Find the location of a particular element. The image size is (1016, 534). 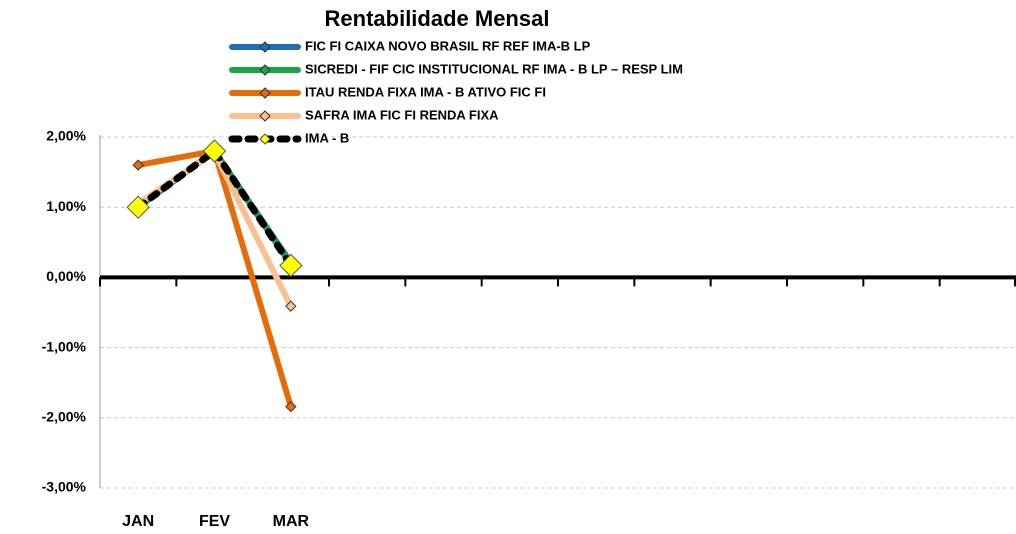

x-tick-label: FEV is located at coordinates (214, 521).